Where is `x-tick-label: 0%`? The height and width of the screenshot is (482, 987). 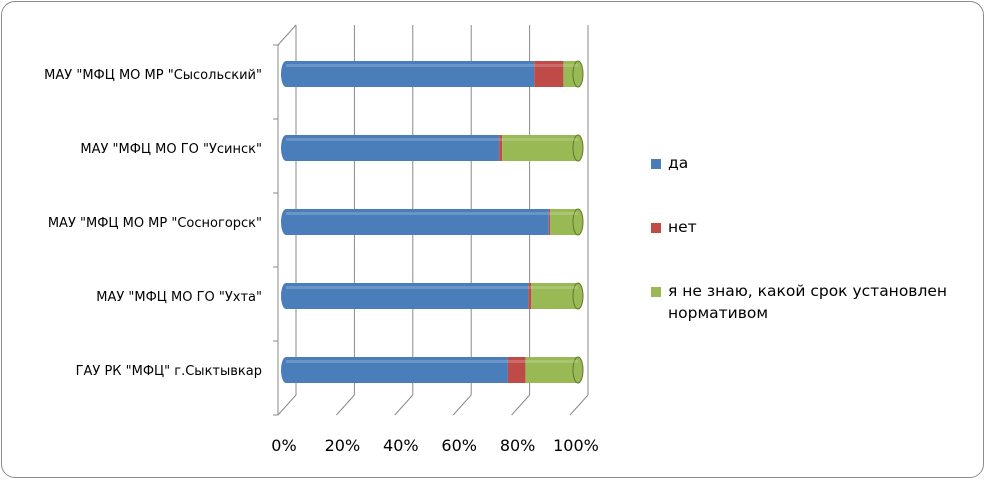
x-tick-label: 0% is located at coordinates (283, 445).